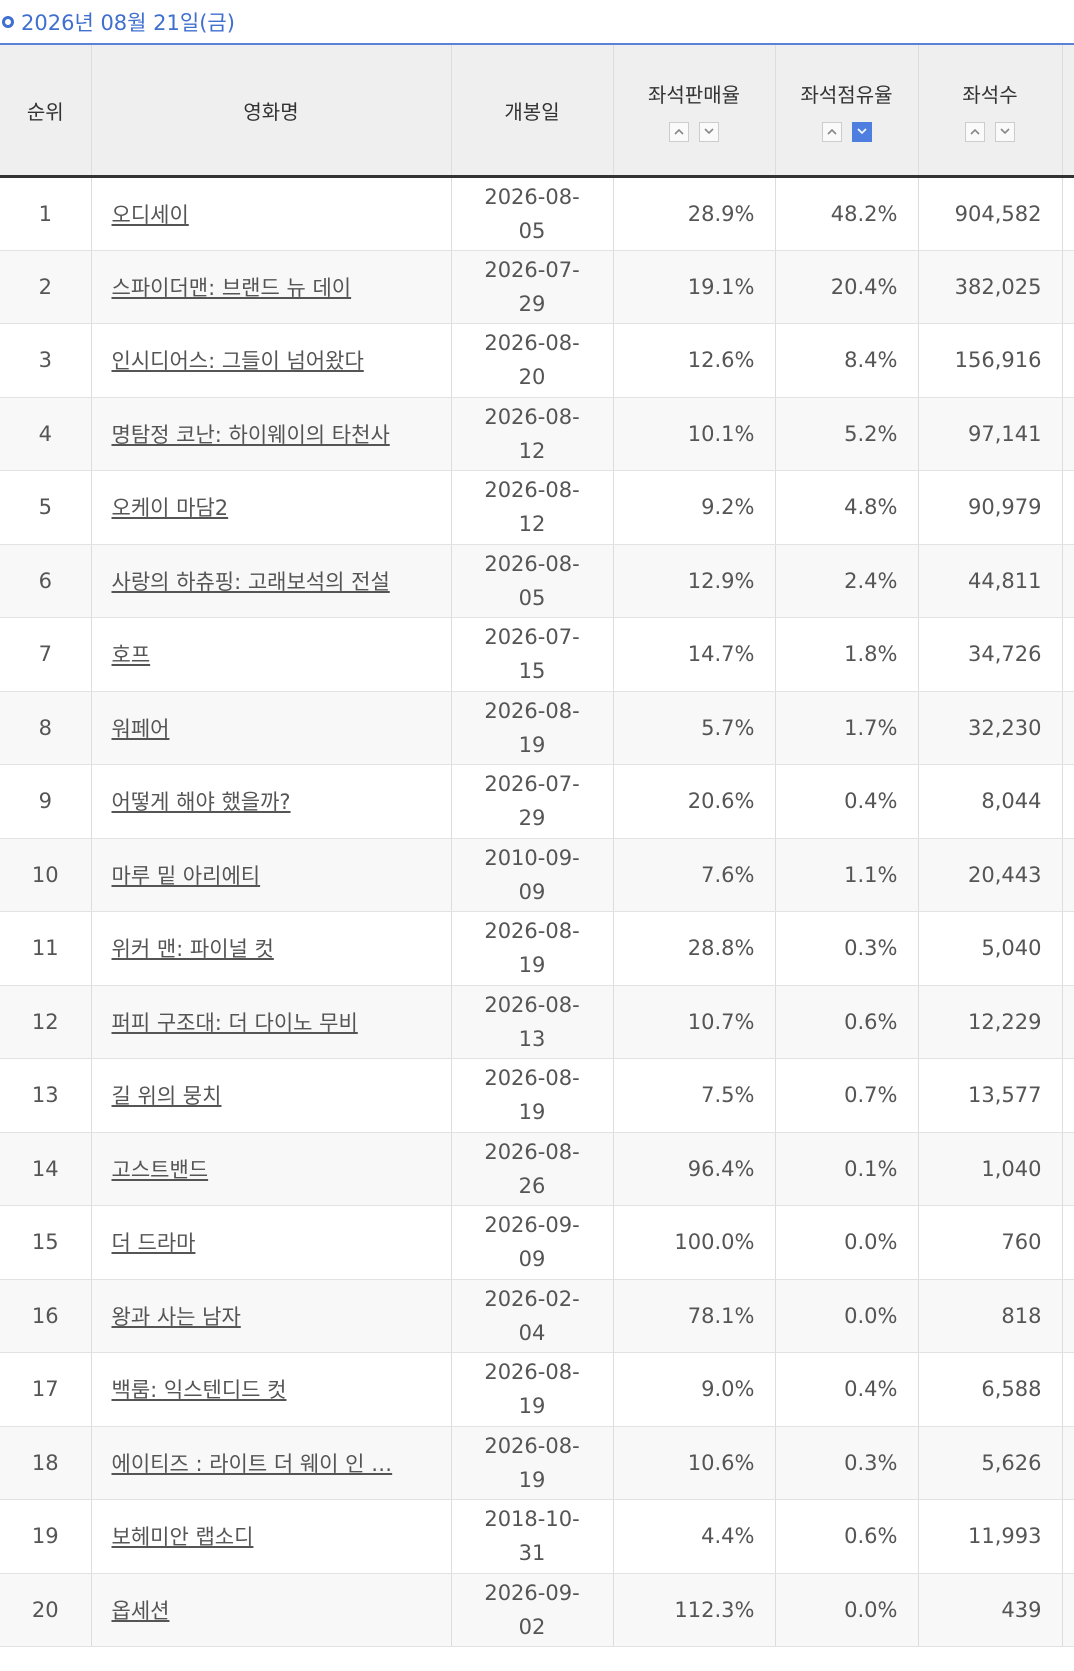  Describe the element at coordinates (847, 1610) in the screenshot. I see `cell: 0.0%` at that location.